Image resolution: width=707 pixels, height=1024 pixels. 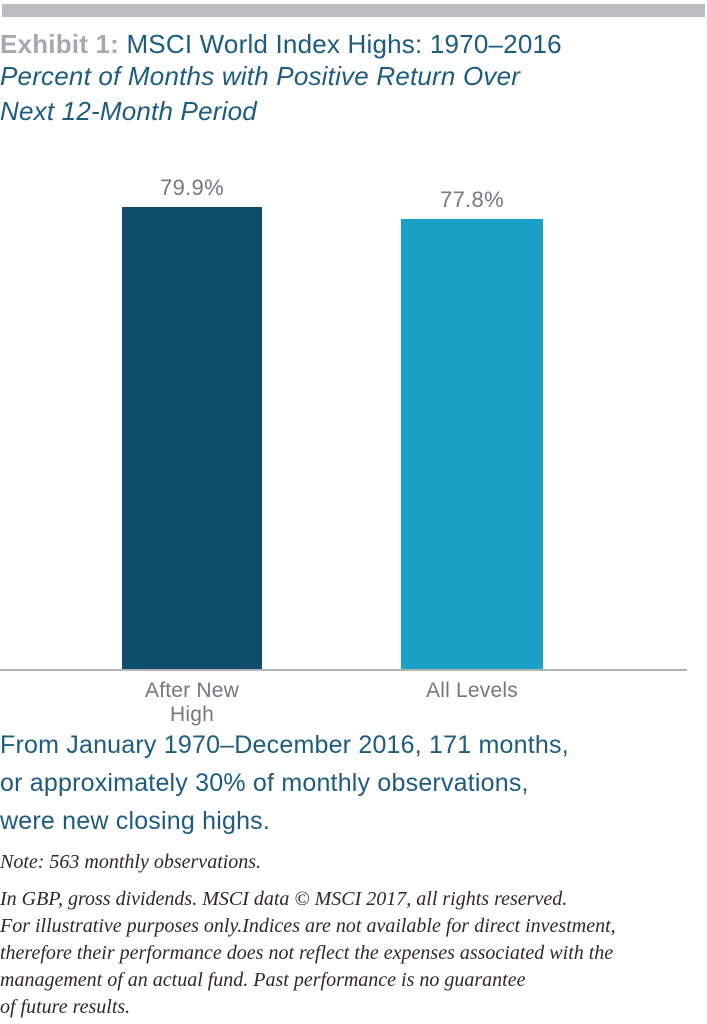 I want to click on bar-value-label: 77.8%, so click(x=472, y=199).